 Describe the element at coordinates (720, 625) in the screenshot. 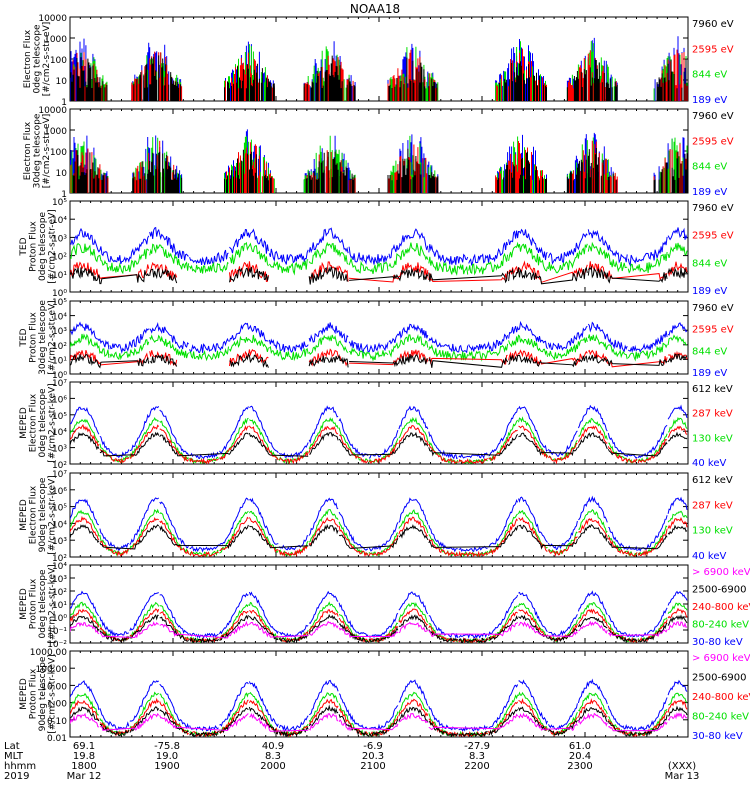

I see `legend-entry: 80-240 keV` at that location.